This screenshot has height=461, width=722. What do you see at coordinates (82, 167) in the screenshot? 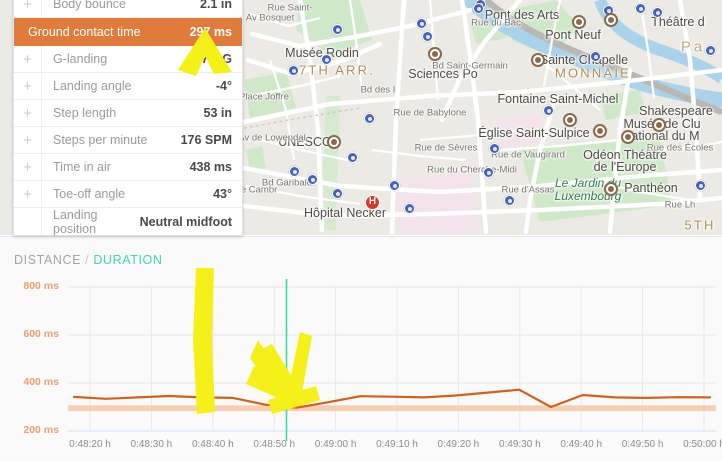
I see `metric-label: Time in air` at bounding box center [82, 167].